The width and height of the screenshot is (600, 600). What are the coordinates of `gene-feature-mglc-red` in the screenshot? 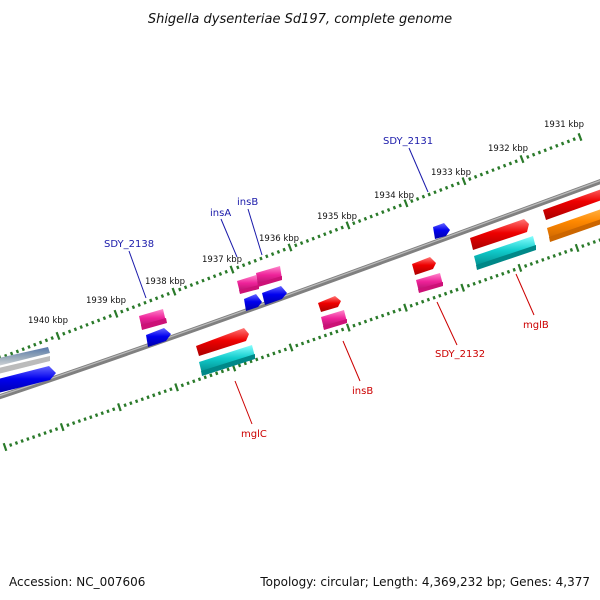 It's located at (222, 342).